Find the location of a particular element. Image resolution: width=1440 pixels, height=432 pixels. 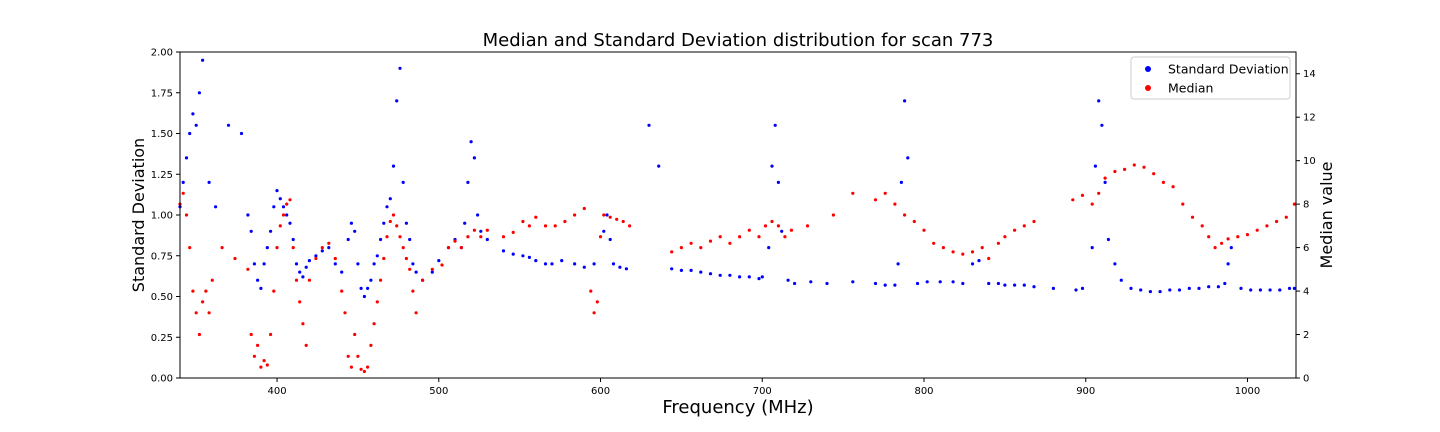

x-tick-label: 700 is located at coordinates (762, 391).